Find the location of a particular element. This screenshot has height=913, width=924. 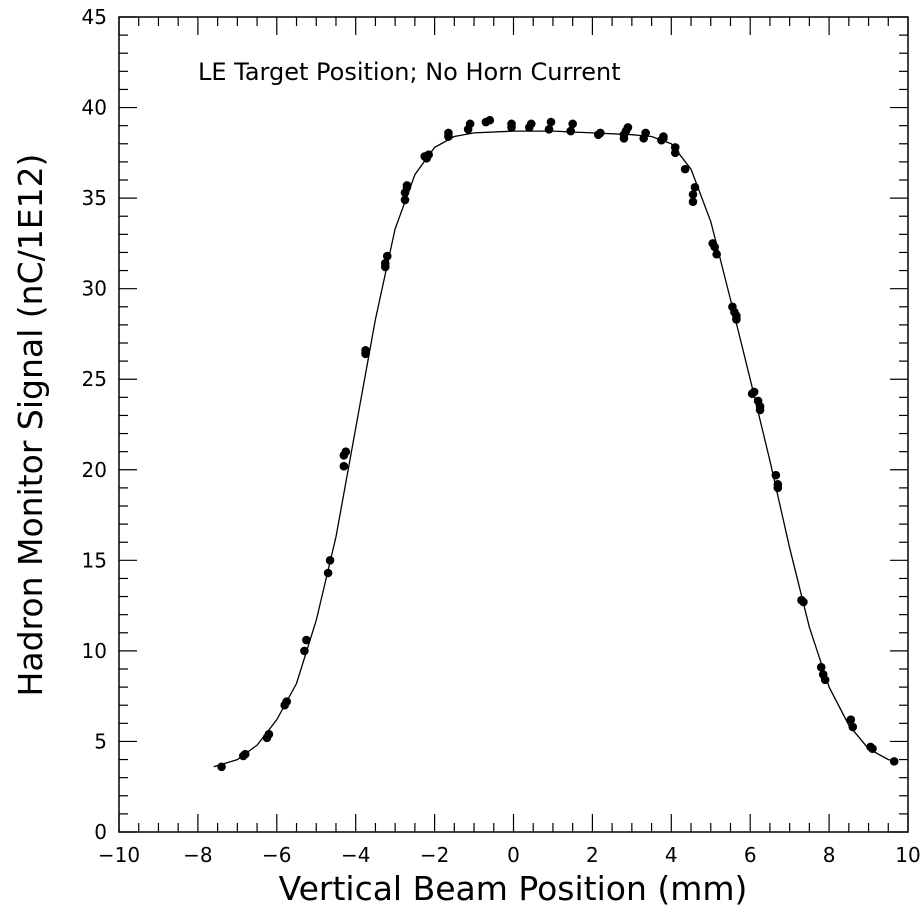

y-tick-label: 40 is located at coordinates (94, 108).